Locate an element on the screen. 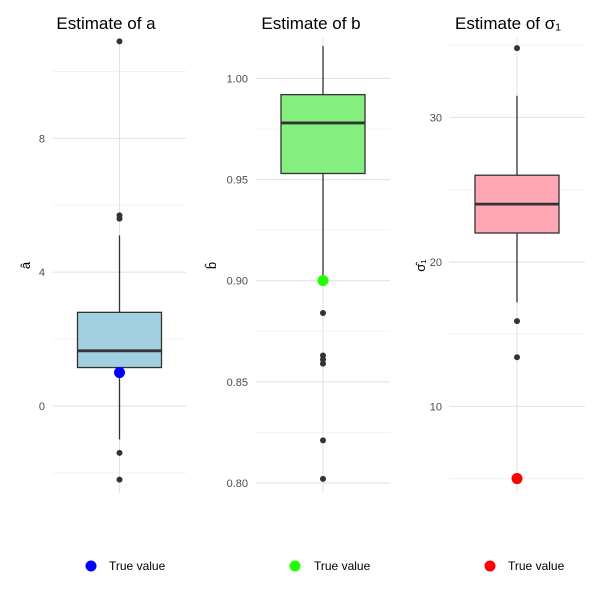  y-tick-label: 4 is located at coordinates (42, 273).